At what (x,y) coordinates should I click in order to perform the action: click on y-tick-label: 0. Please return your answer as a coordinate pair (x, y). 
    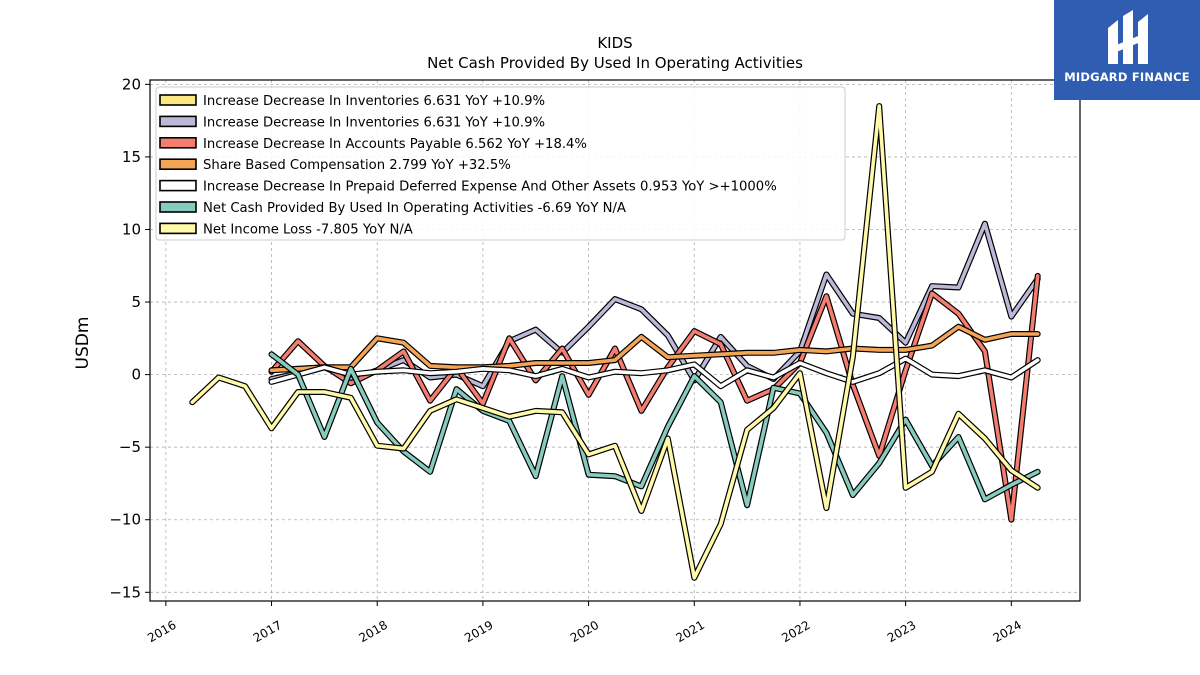
    Looking at the image, I should click on (136, 375).